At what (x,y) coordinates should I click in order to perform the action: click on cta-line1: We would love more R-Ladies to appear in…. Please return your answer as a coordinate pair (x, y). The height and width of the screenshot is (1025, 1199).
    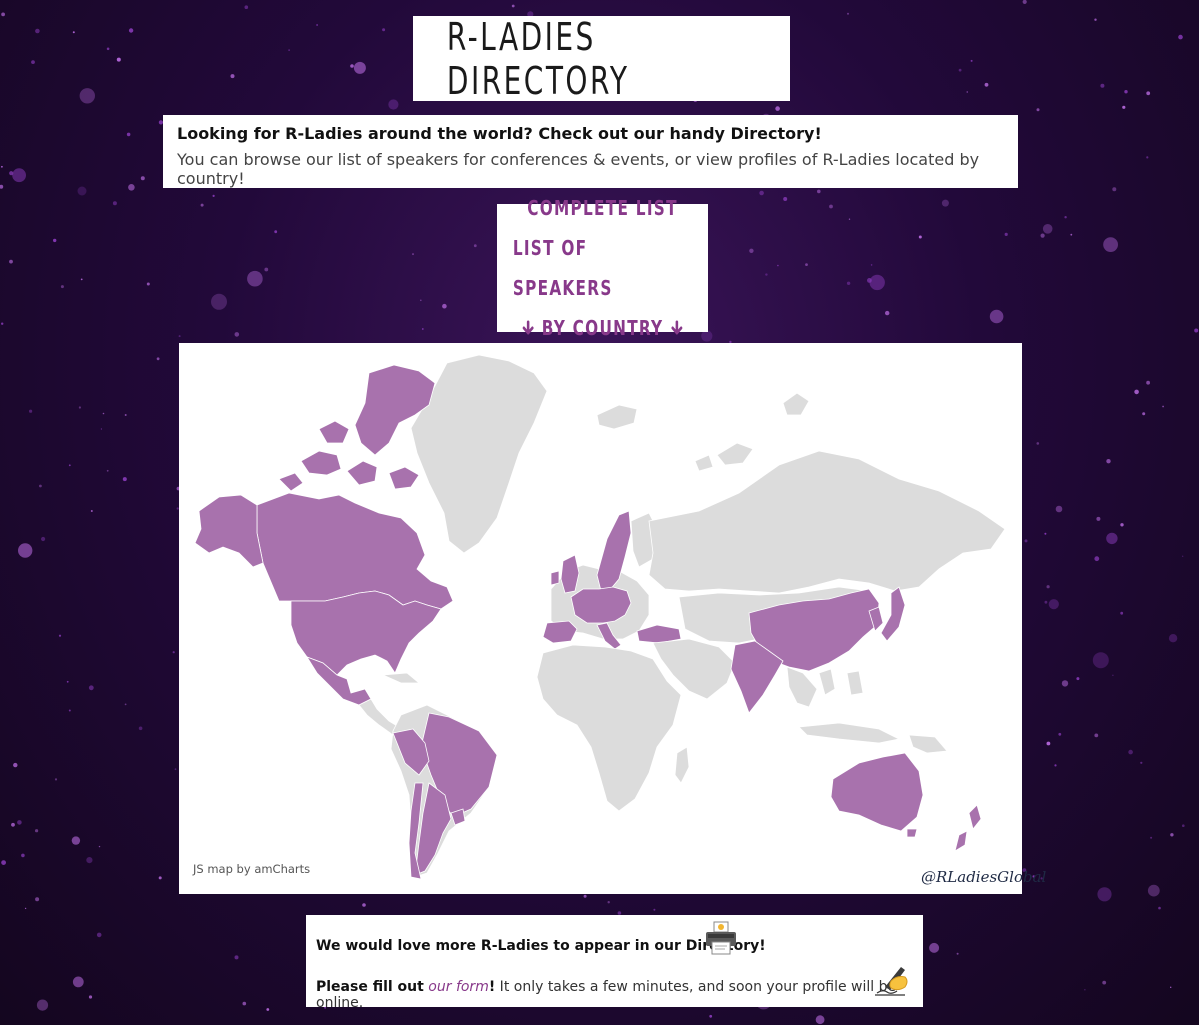
    Looking at the image, I should click on (541, 946).